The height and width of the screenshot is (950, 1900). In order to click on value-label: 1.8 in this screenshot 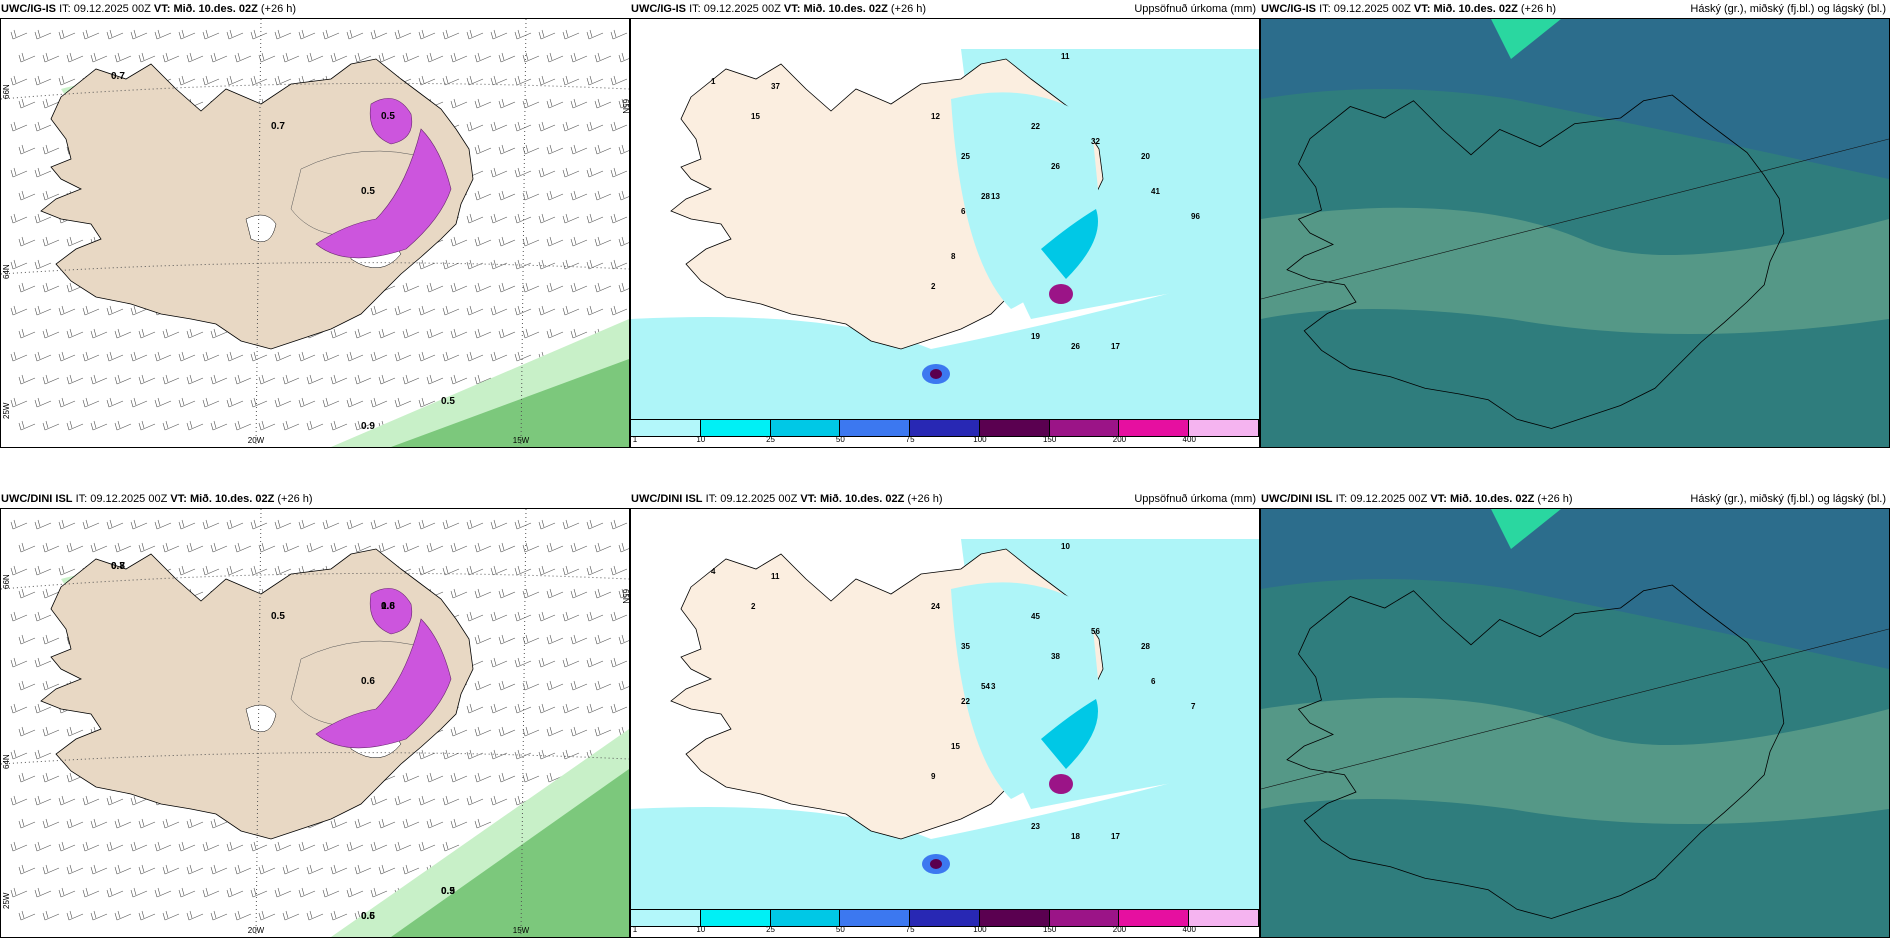, I will do `click(388, 606)`.